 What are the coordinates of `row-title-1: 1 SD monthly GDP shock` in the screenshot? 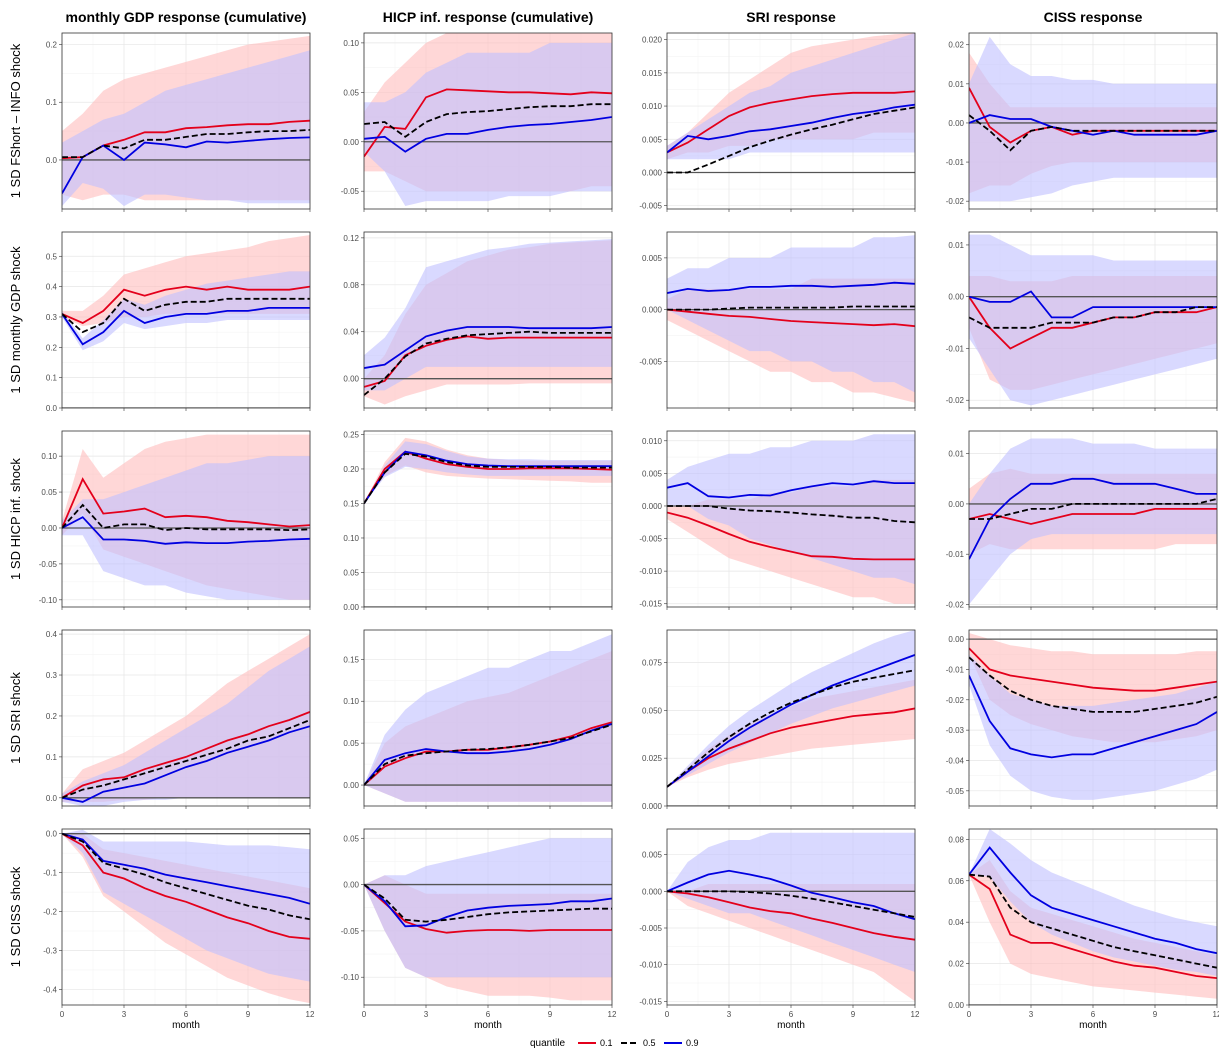 It's located at (15, 320).